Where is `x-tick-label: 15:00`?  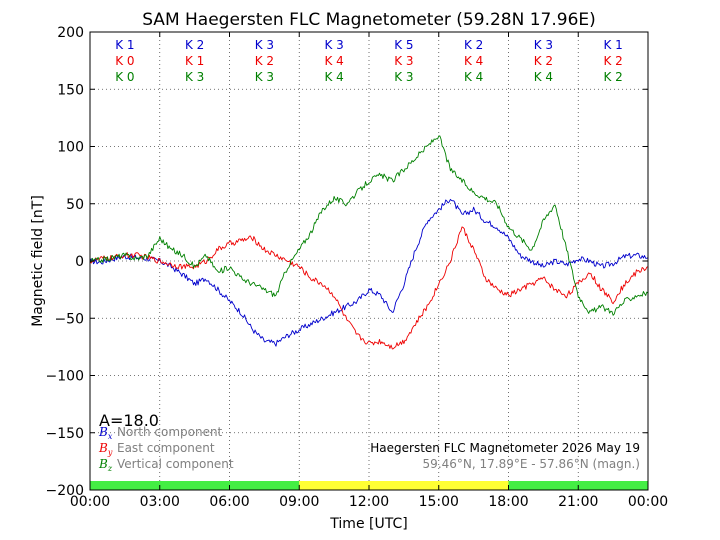
x-tick-label: 15:00 is located at coordinates (439, 502).